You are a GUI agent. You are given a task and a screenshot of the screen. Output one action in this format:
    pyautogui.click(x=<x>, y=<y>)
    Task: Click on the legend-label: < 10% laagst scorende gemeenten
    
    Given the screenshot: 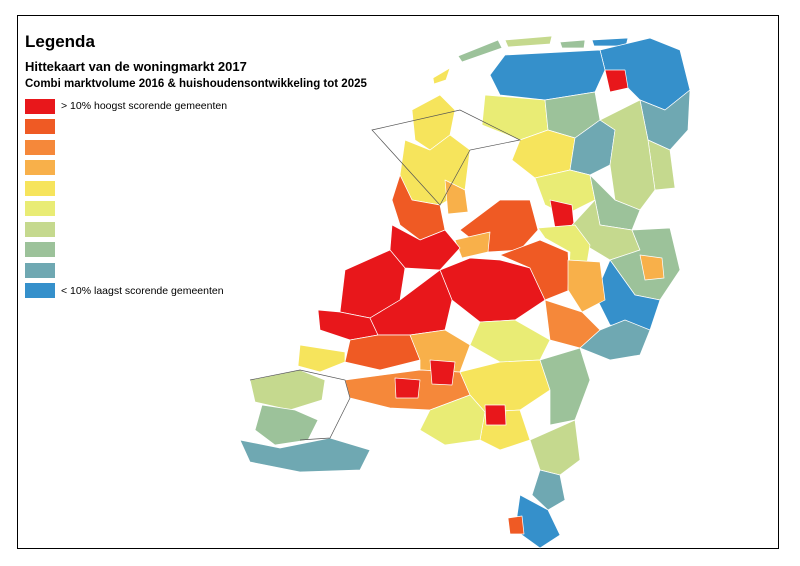 What is the action you would take?
    pyautogui.click(x=142, y=290)
    